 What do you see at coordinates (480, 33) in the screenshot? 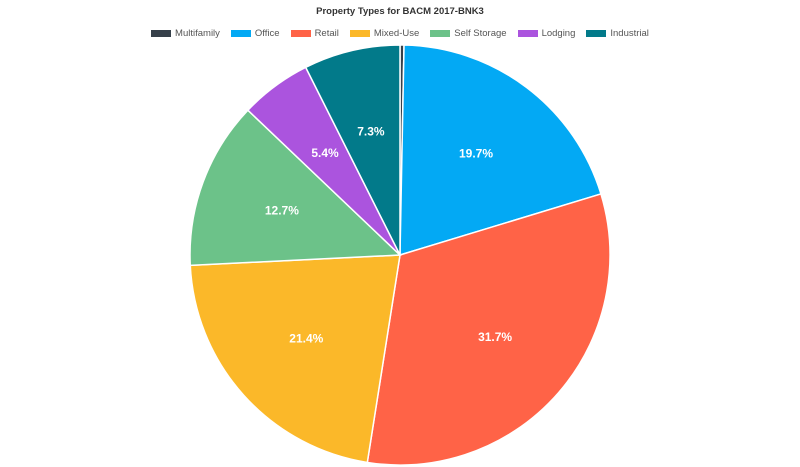
I see `legend-label: Self Storage` at bounding box center [480, 33].